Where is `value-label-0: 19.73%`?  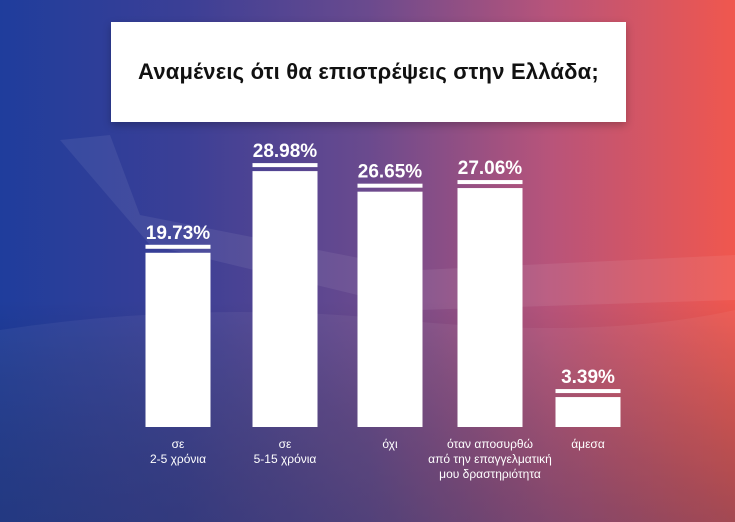
value-label-0: 19.73% is located at coordinates (178, 233).